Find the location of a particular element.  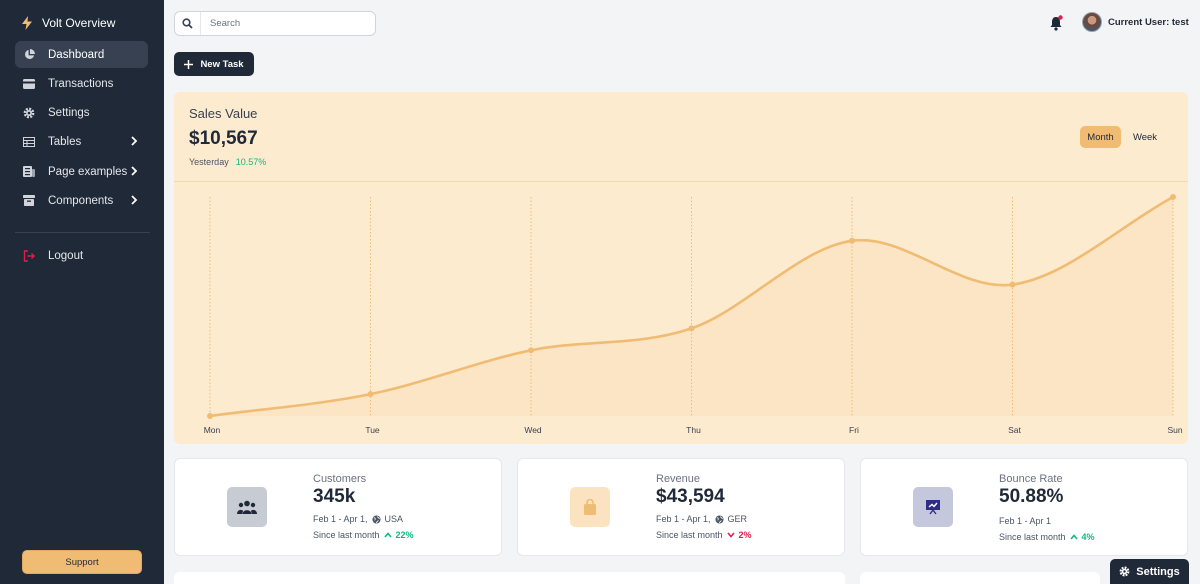

search-bar is located at coordinates (275, 23).